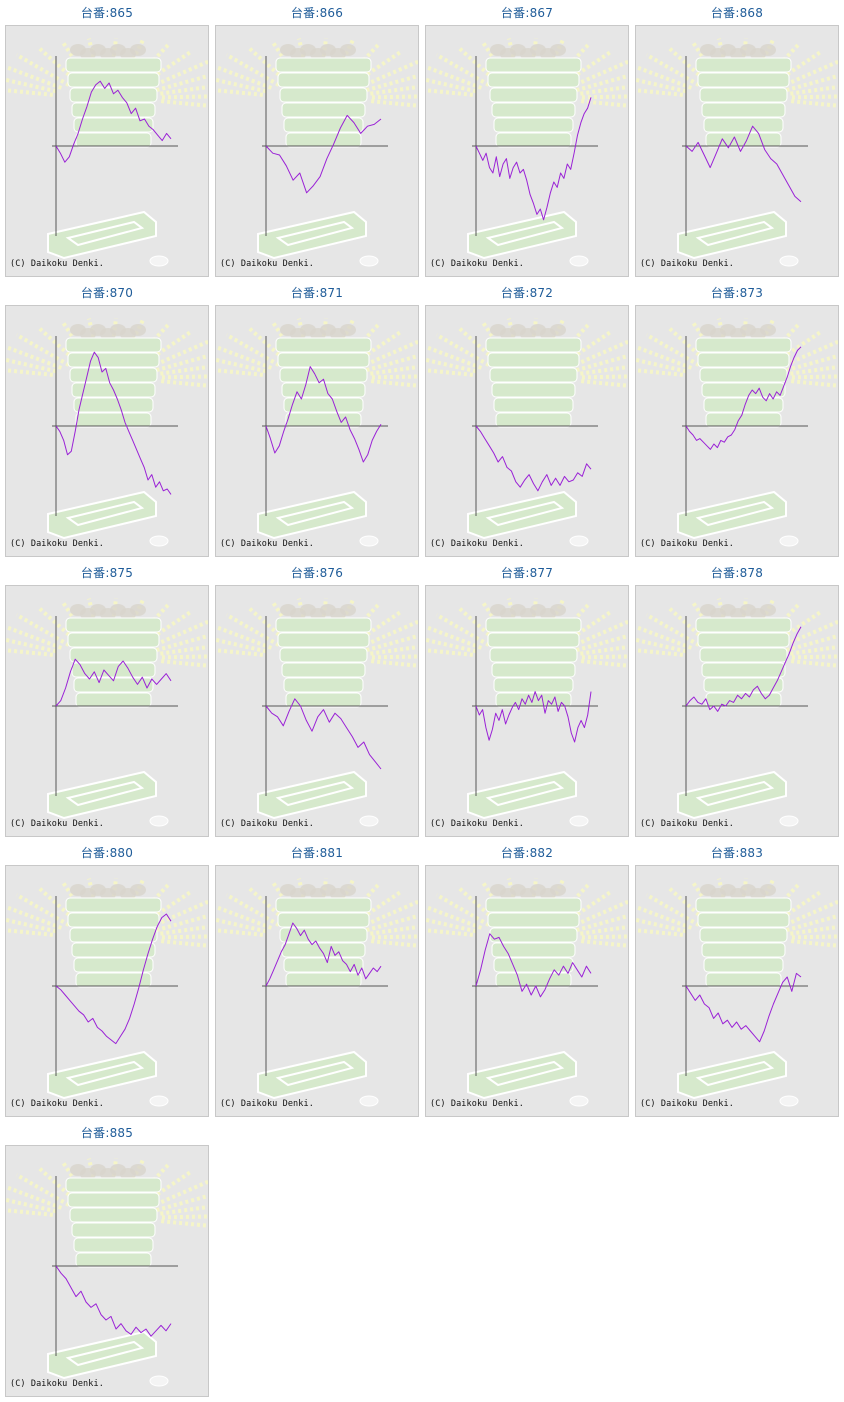 The image size is (844, 1402). Describe the element at coordinates (317, 13) in the screenshot. I see `machine-number-label: 台番:866` at that location.